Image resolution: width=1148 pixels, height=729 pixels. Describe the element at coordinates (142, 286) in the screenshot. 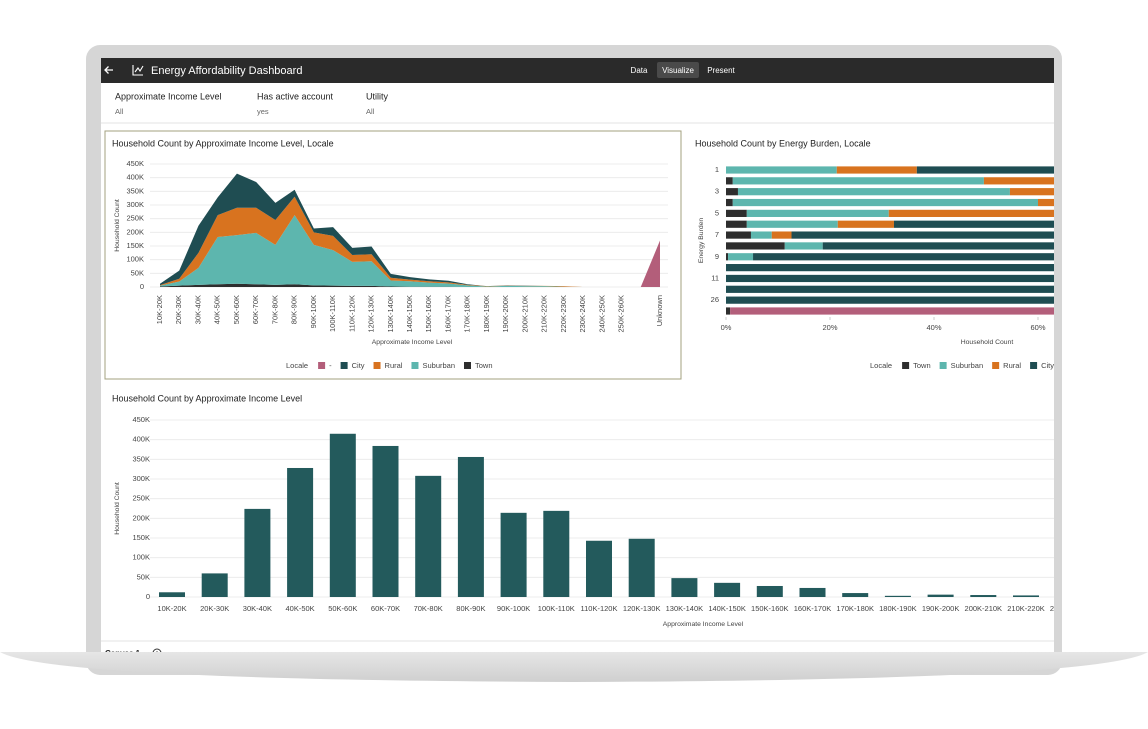

I see `y-tick-label: 0` at that location.